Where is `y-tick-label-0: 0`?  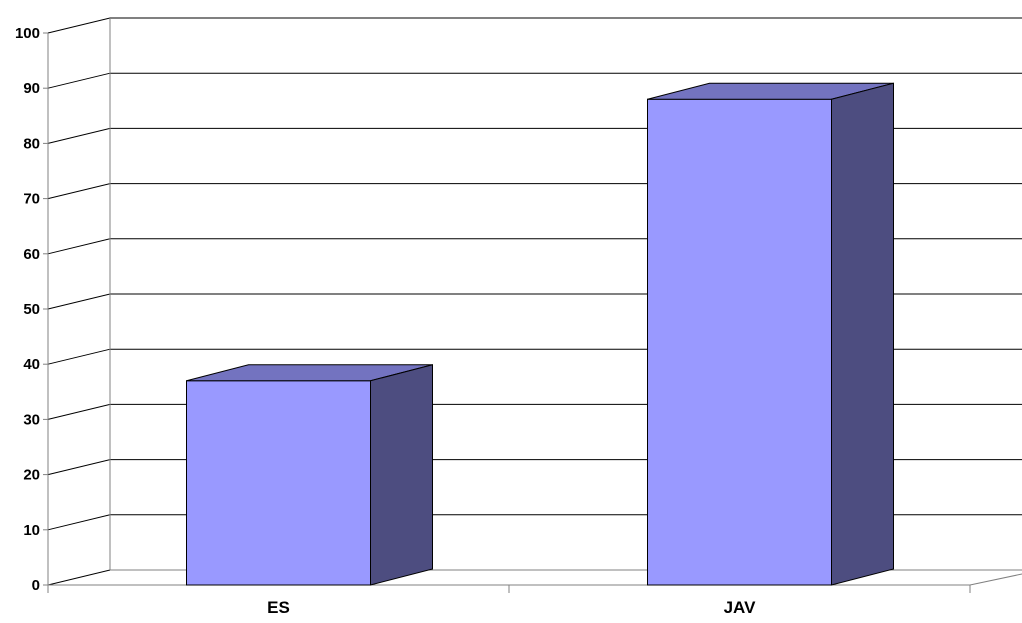
y-tick-label-0: 0 is located at coordinates (36, 585).